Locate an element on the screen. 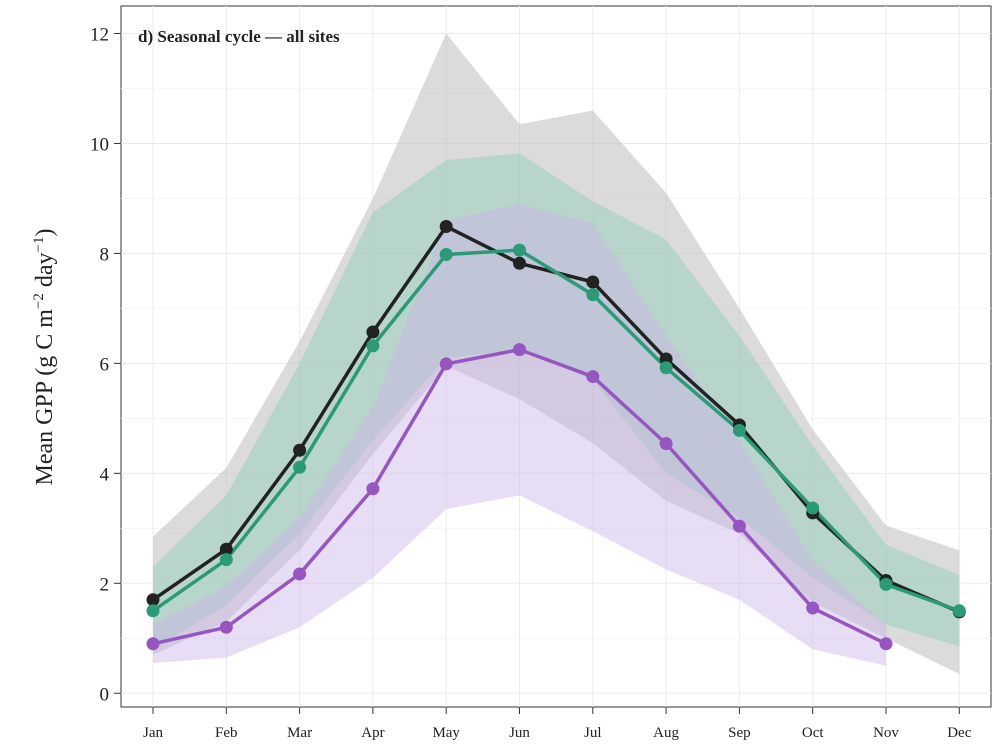  y-tick-label: 2 is located at coordinates (105, 584).